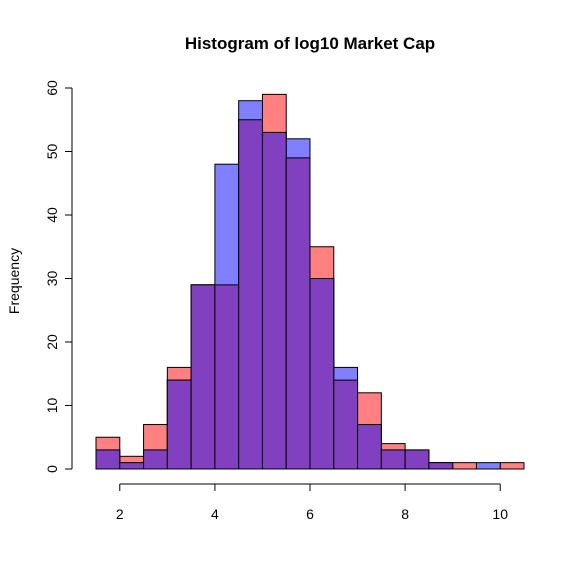  What do you see at coordinates (215, 514) in the screenshot?
I see `x-tick-label: 4` at bounding box center [215, 514].